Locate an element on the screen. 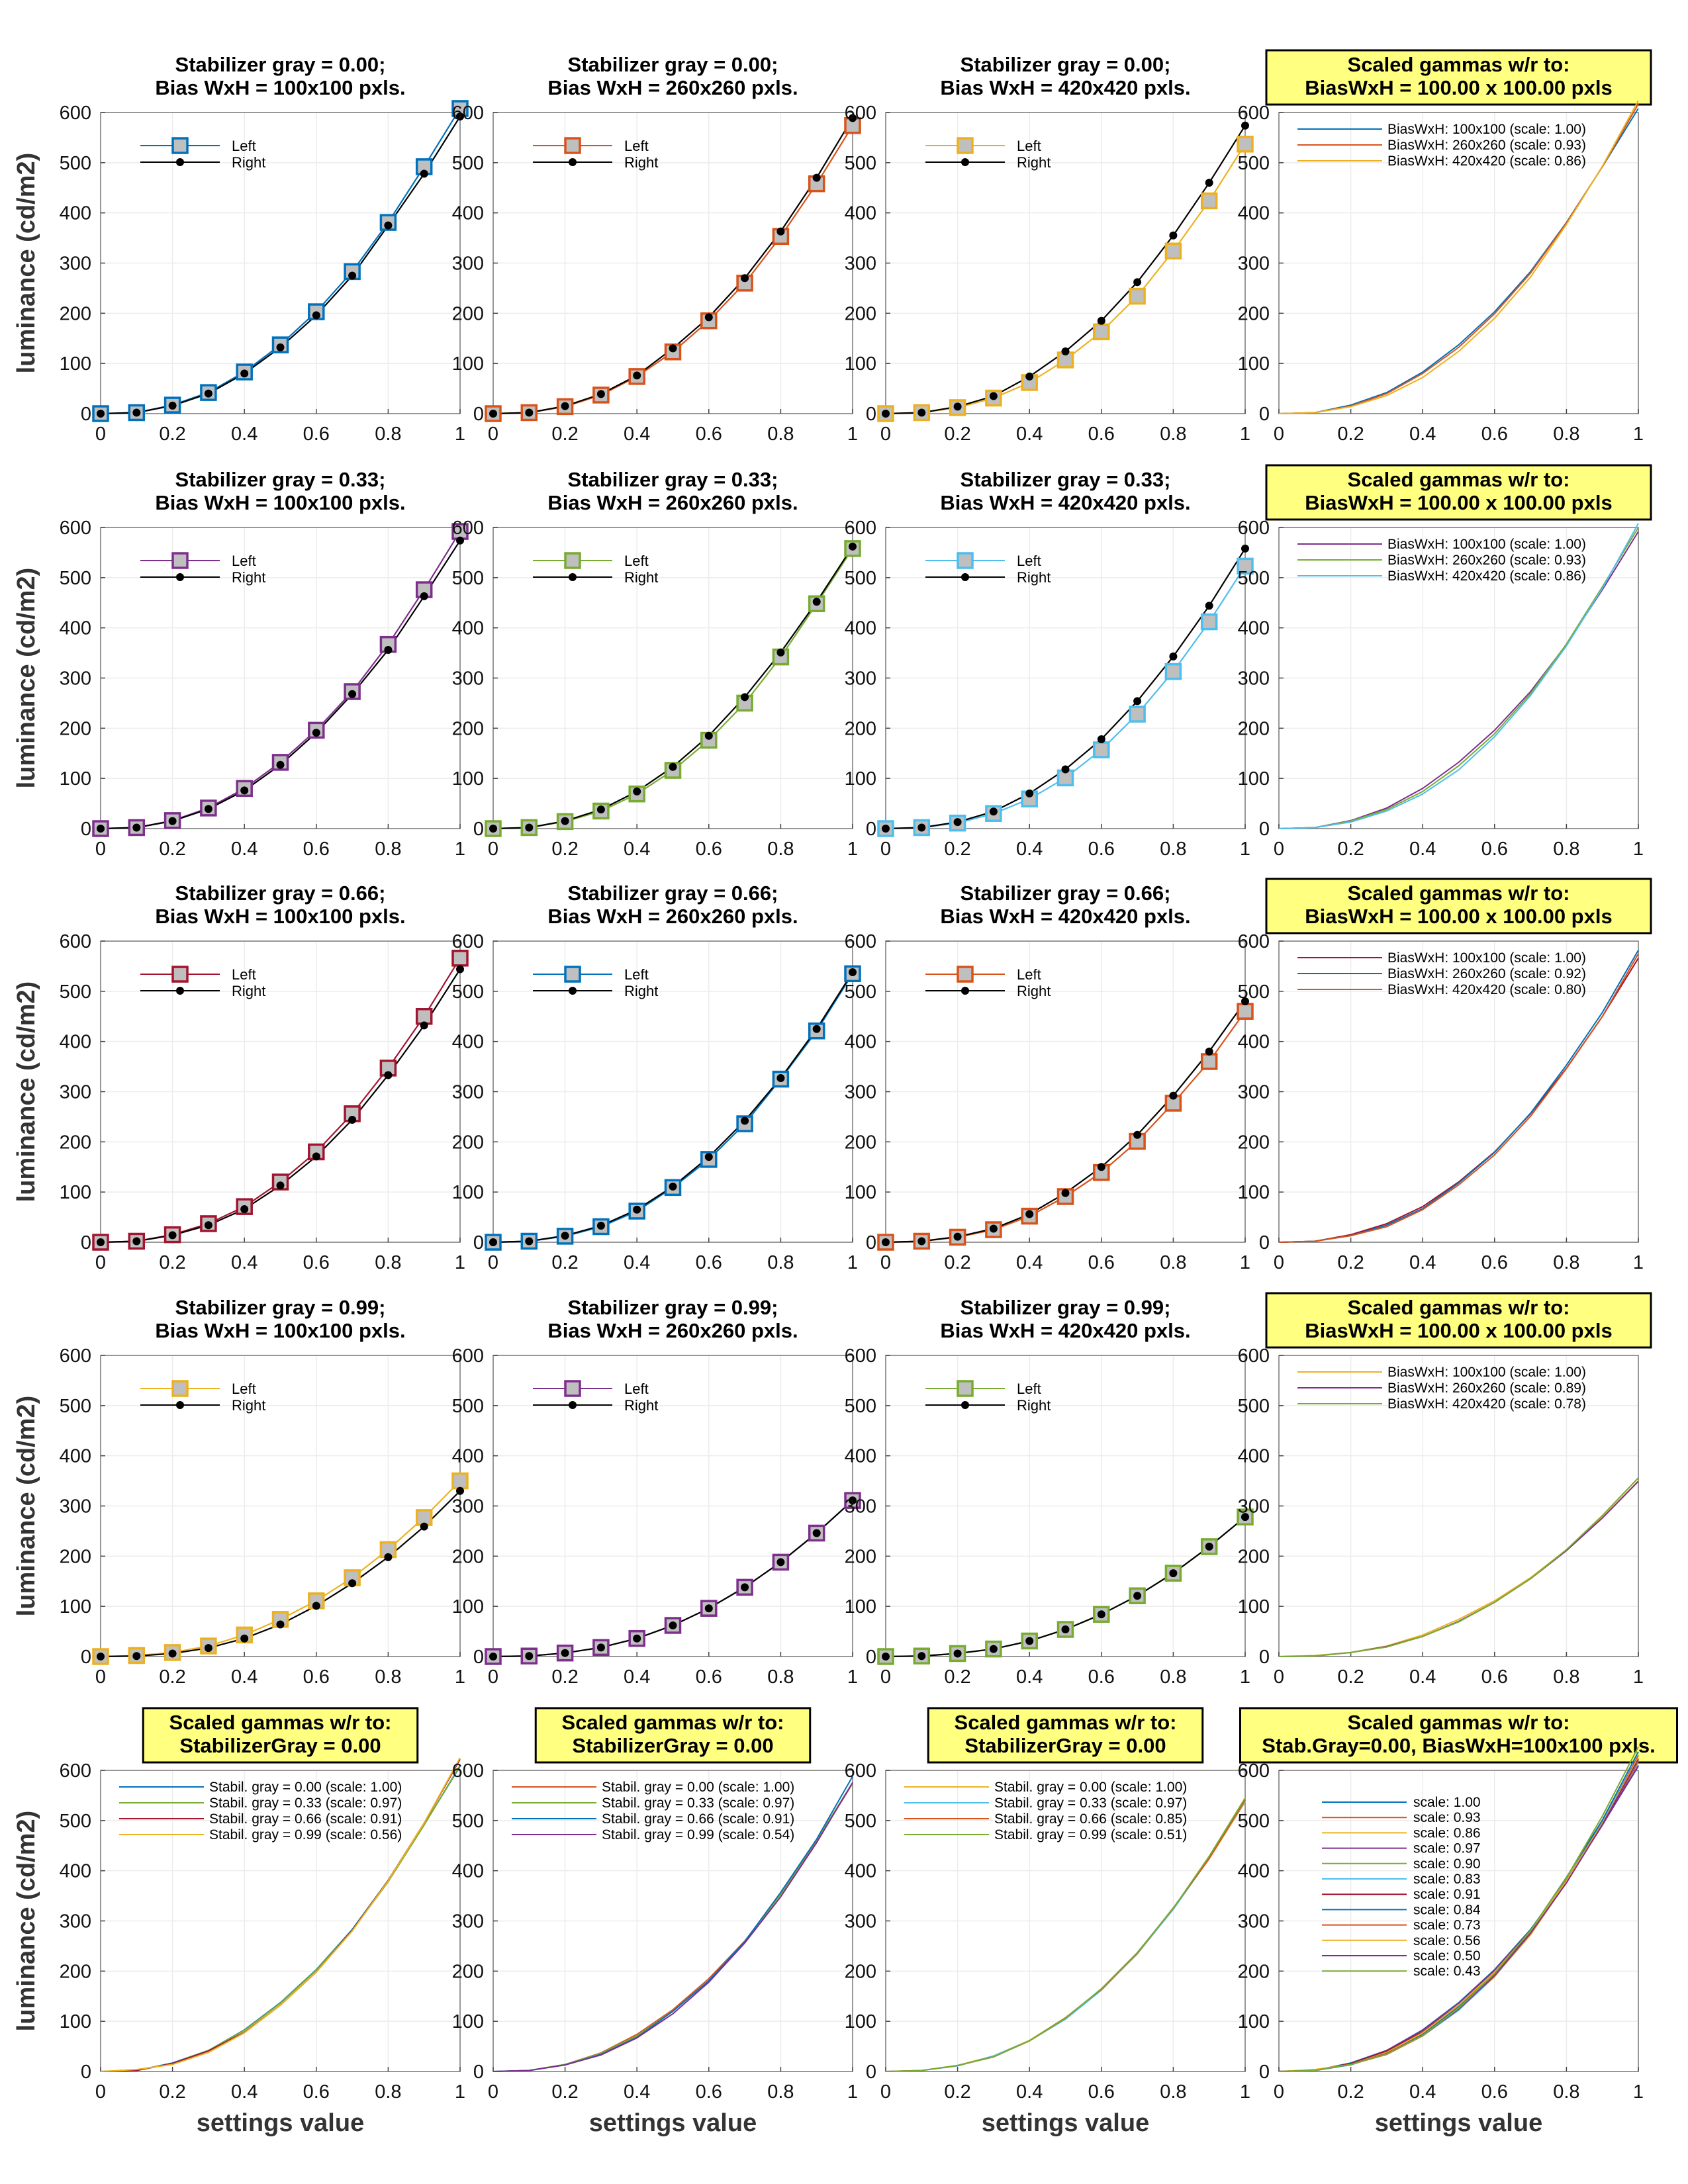  series-line is located at coordinates (1065, 1934).